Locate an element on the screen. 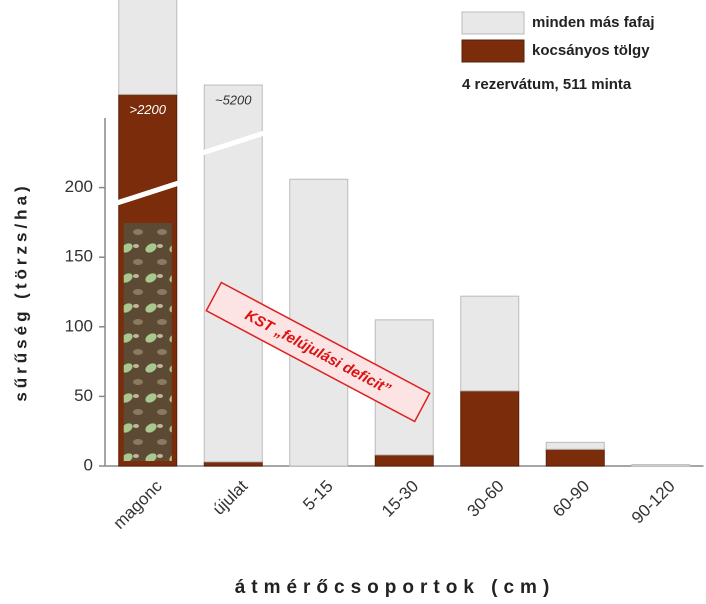 This screenshot has width=706, height=604. photo is located at coordinates (147, 342).